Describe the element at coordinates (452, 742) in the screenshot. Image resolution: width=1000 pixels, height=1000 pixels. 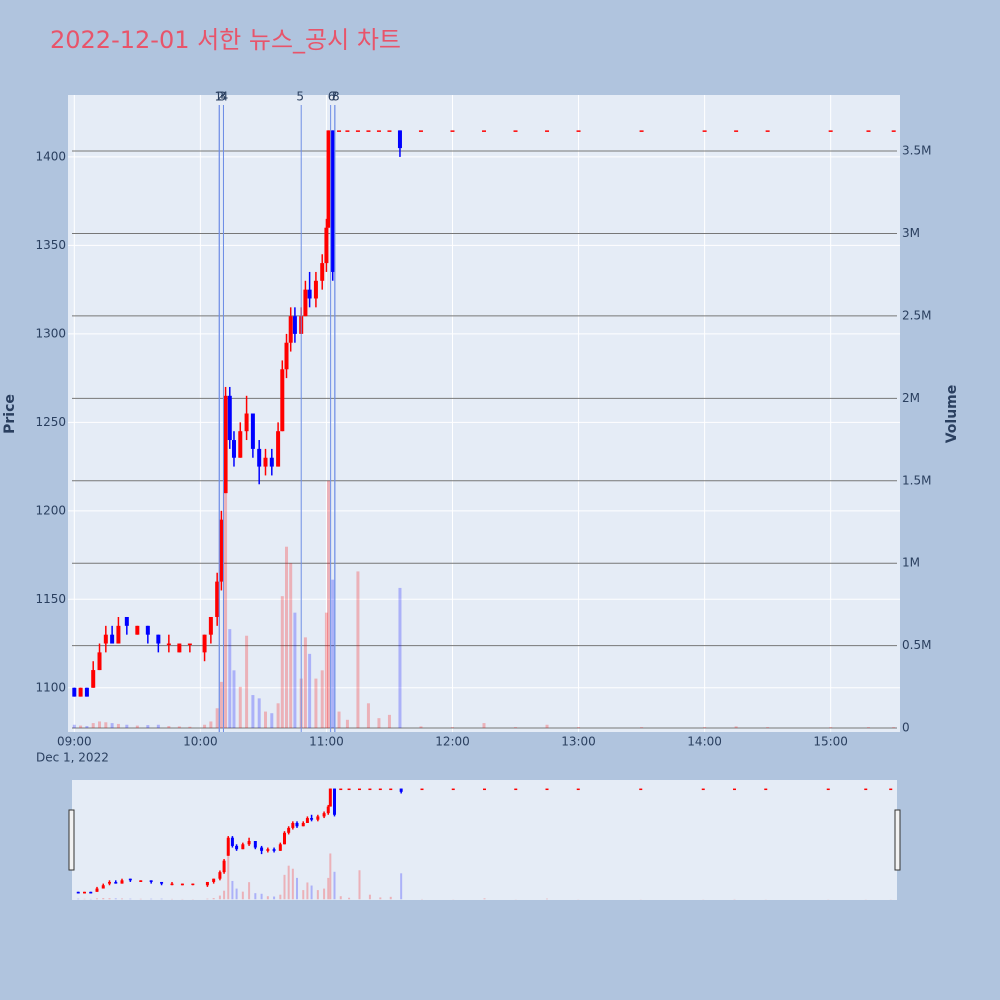
I see `x-tick-label: 12:00` at that location.